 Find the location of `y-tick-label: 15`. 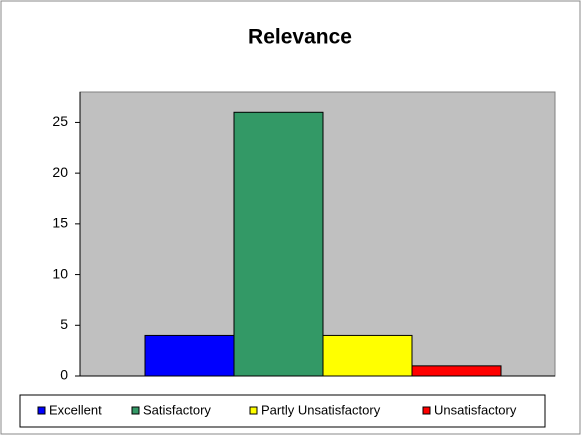

y-tick-label: 15 is located at coordinates (60, 223).